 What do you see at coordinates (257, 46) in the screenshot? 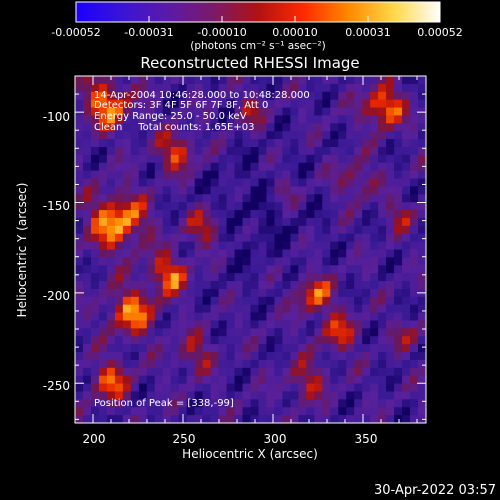
I see `colorbar-units-label: (photons cm⁻² s⁻¹ asec⁻²)` at bounding box center [257, 46].